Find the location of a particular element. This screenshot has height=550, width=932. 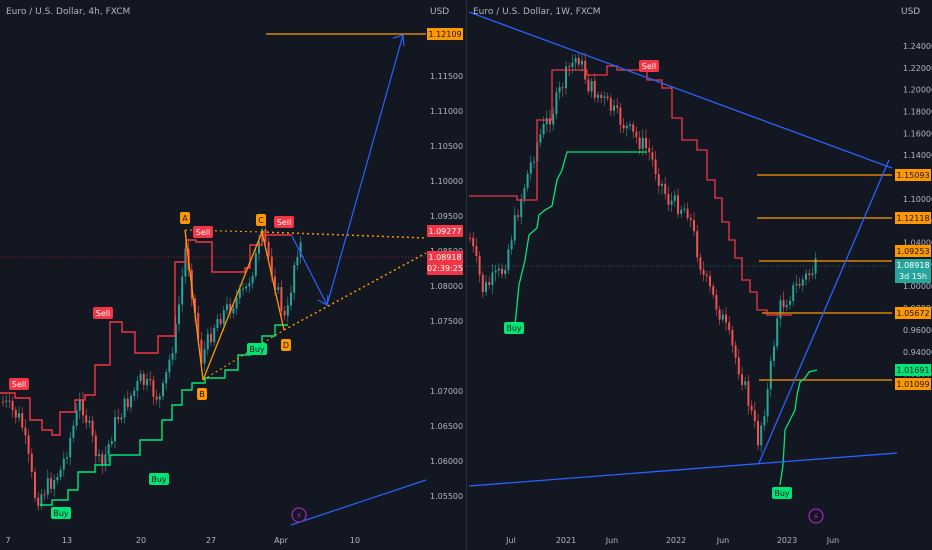

time-tick: 27 is located at coordinates (211, 540).